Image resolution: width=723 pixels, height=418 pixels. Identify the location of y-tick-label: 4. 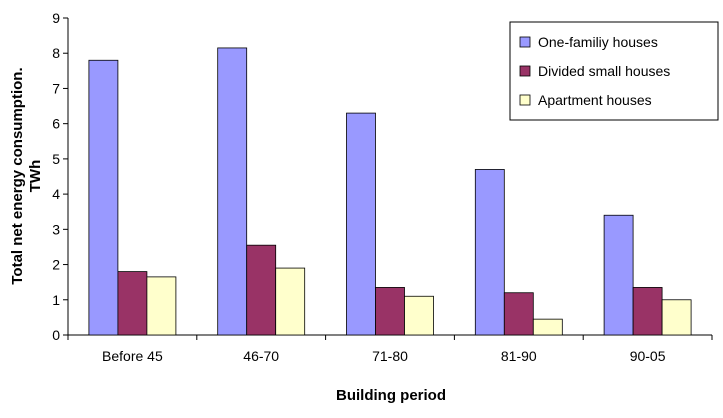
(56, 194).